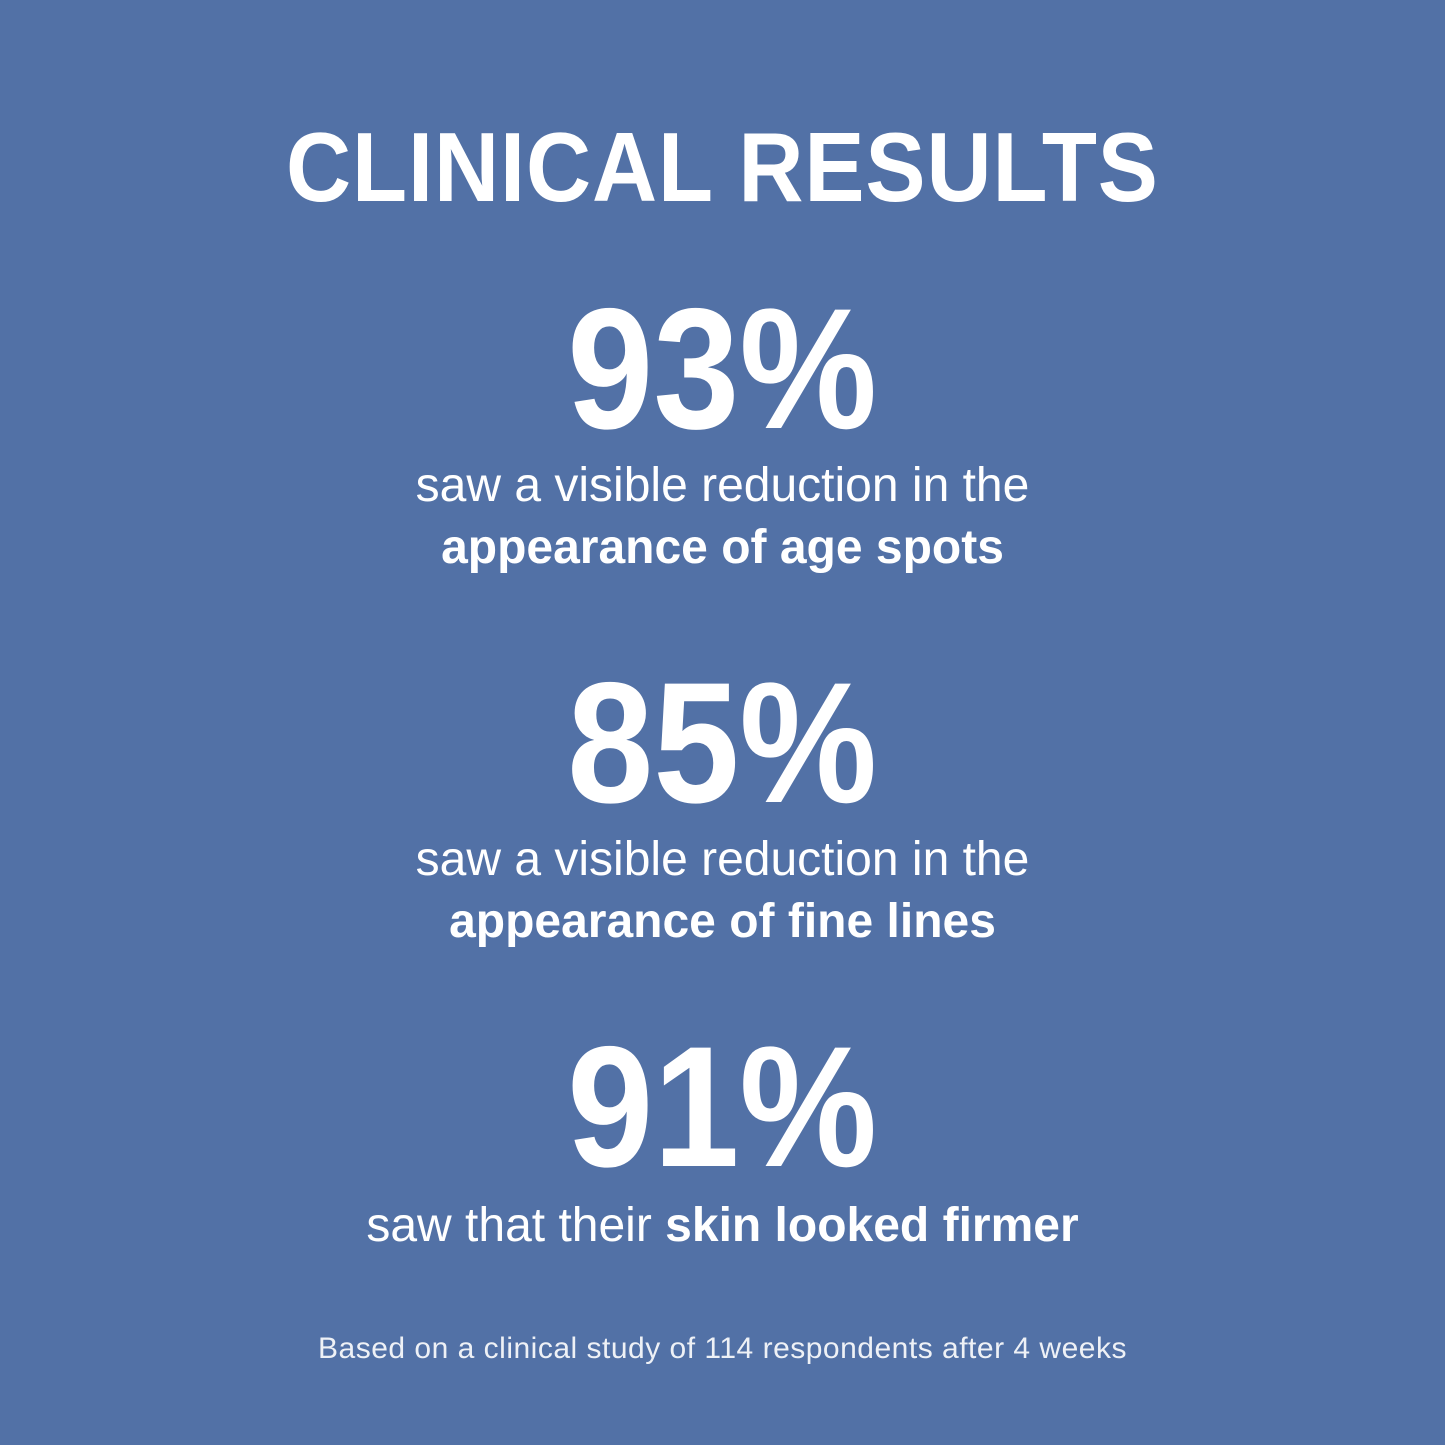 This screenshot has width=1445, height=1445. What do you see at coordinates (872, 1225) in the screenshot?
I see `stat-description-bold: skin looked firmer` at bounding box center [872, 1225].